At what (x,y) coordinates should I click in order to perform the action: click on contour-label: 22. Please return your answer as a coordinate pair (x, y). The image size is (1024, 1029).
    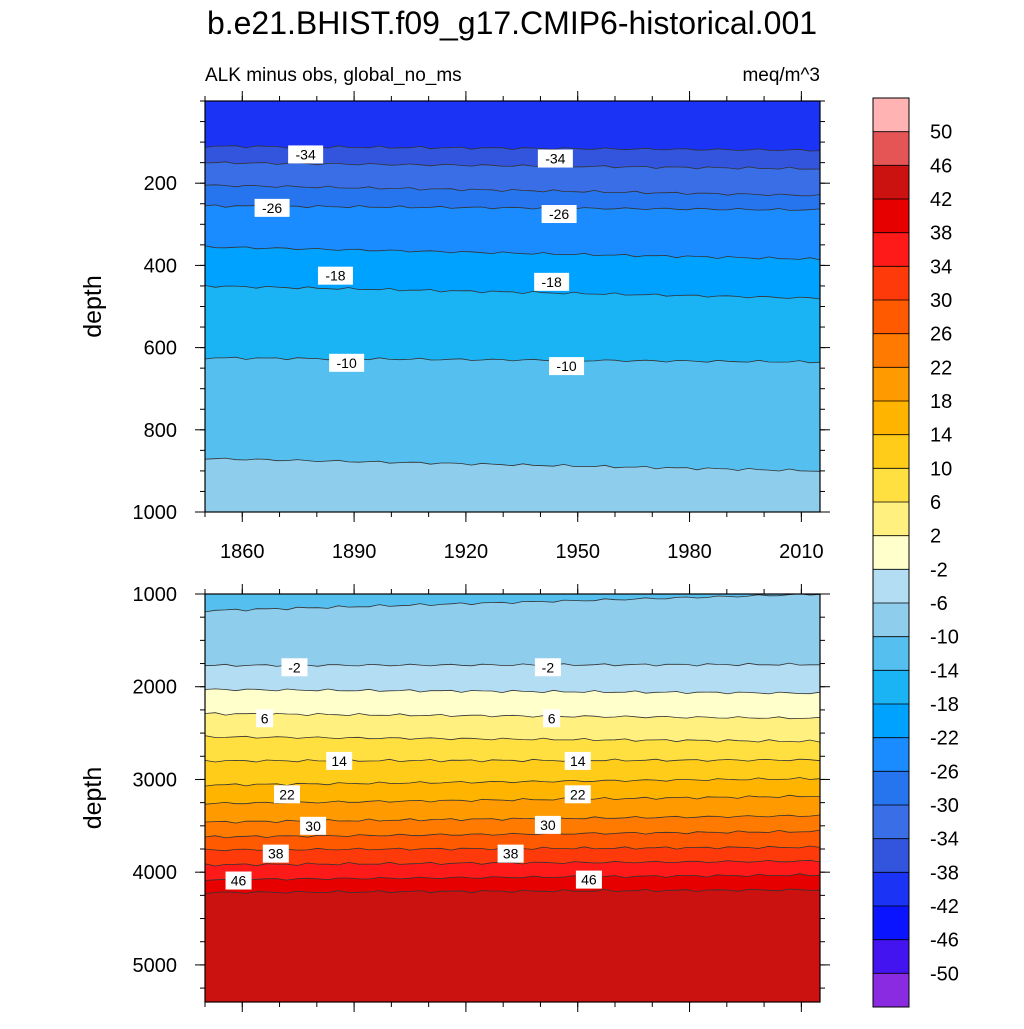
    Looking at the image, I should click on (287, 794).